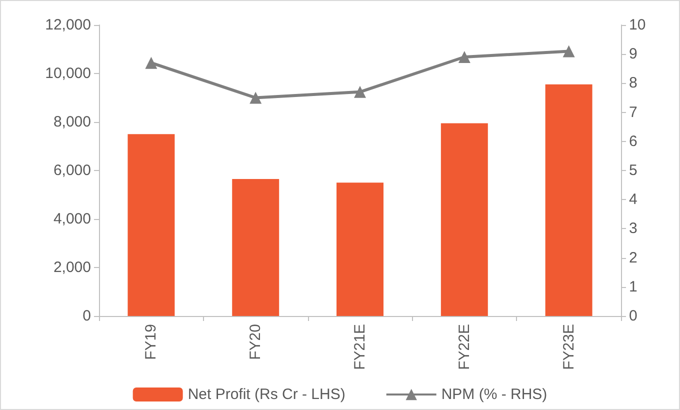  Describe the element at coordinates (633, 287) in the screenshot. I see `y2-tick-label: 1` at that location.